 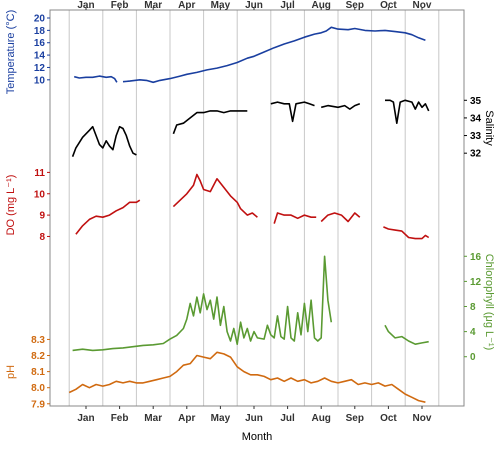 What do you see at coordinates (38, 388) in the screenshot?
I see `y-tick-label: 8.0` at bounding box center [38, 388].